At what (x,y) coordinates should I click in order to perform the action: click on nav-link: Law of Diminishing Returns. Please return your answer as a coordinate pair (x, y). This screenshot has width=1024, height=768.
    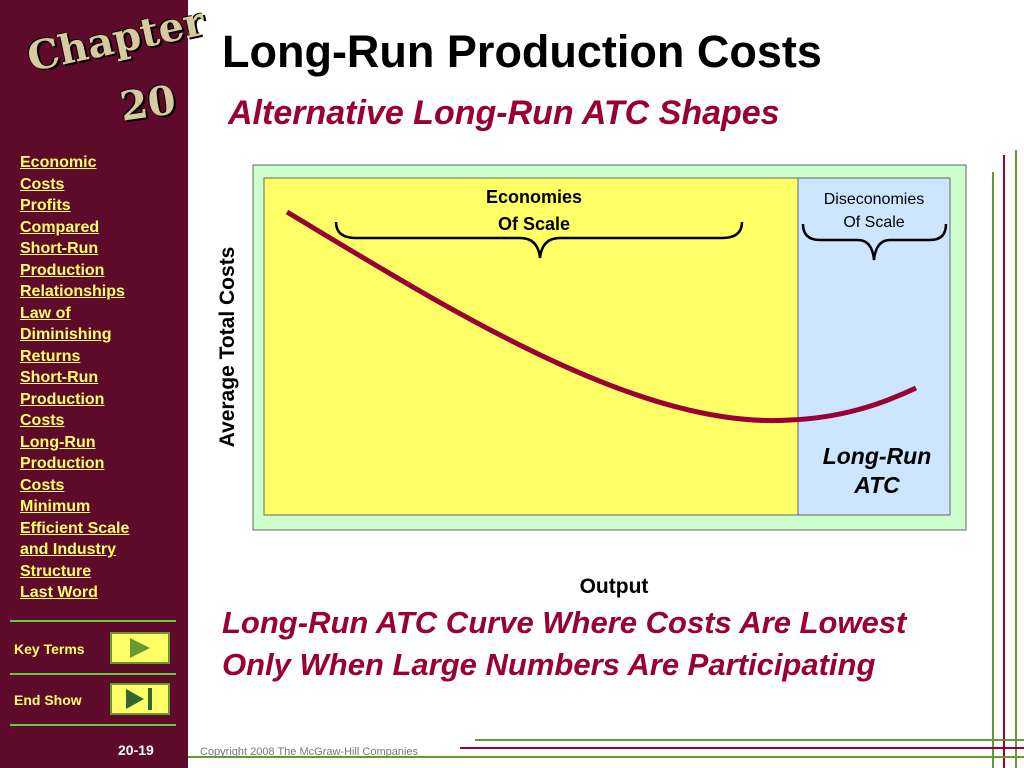
    Looking at the image, I should click on (100, 335).